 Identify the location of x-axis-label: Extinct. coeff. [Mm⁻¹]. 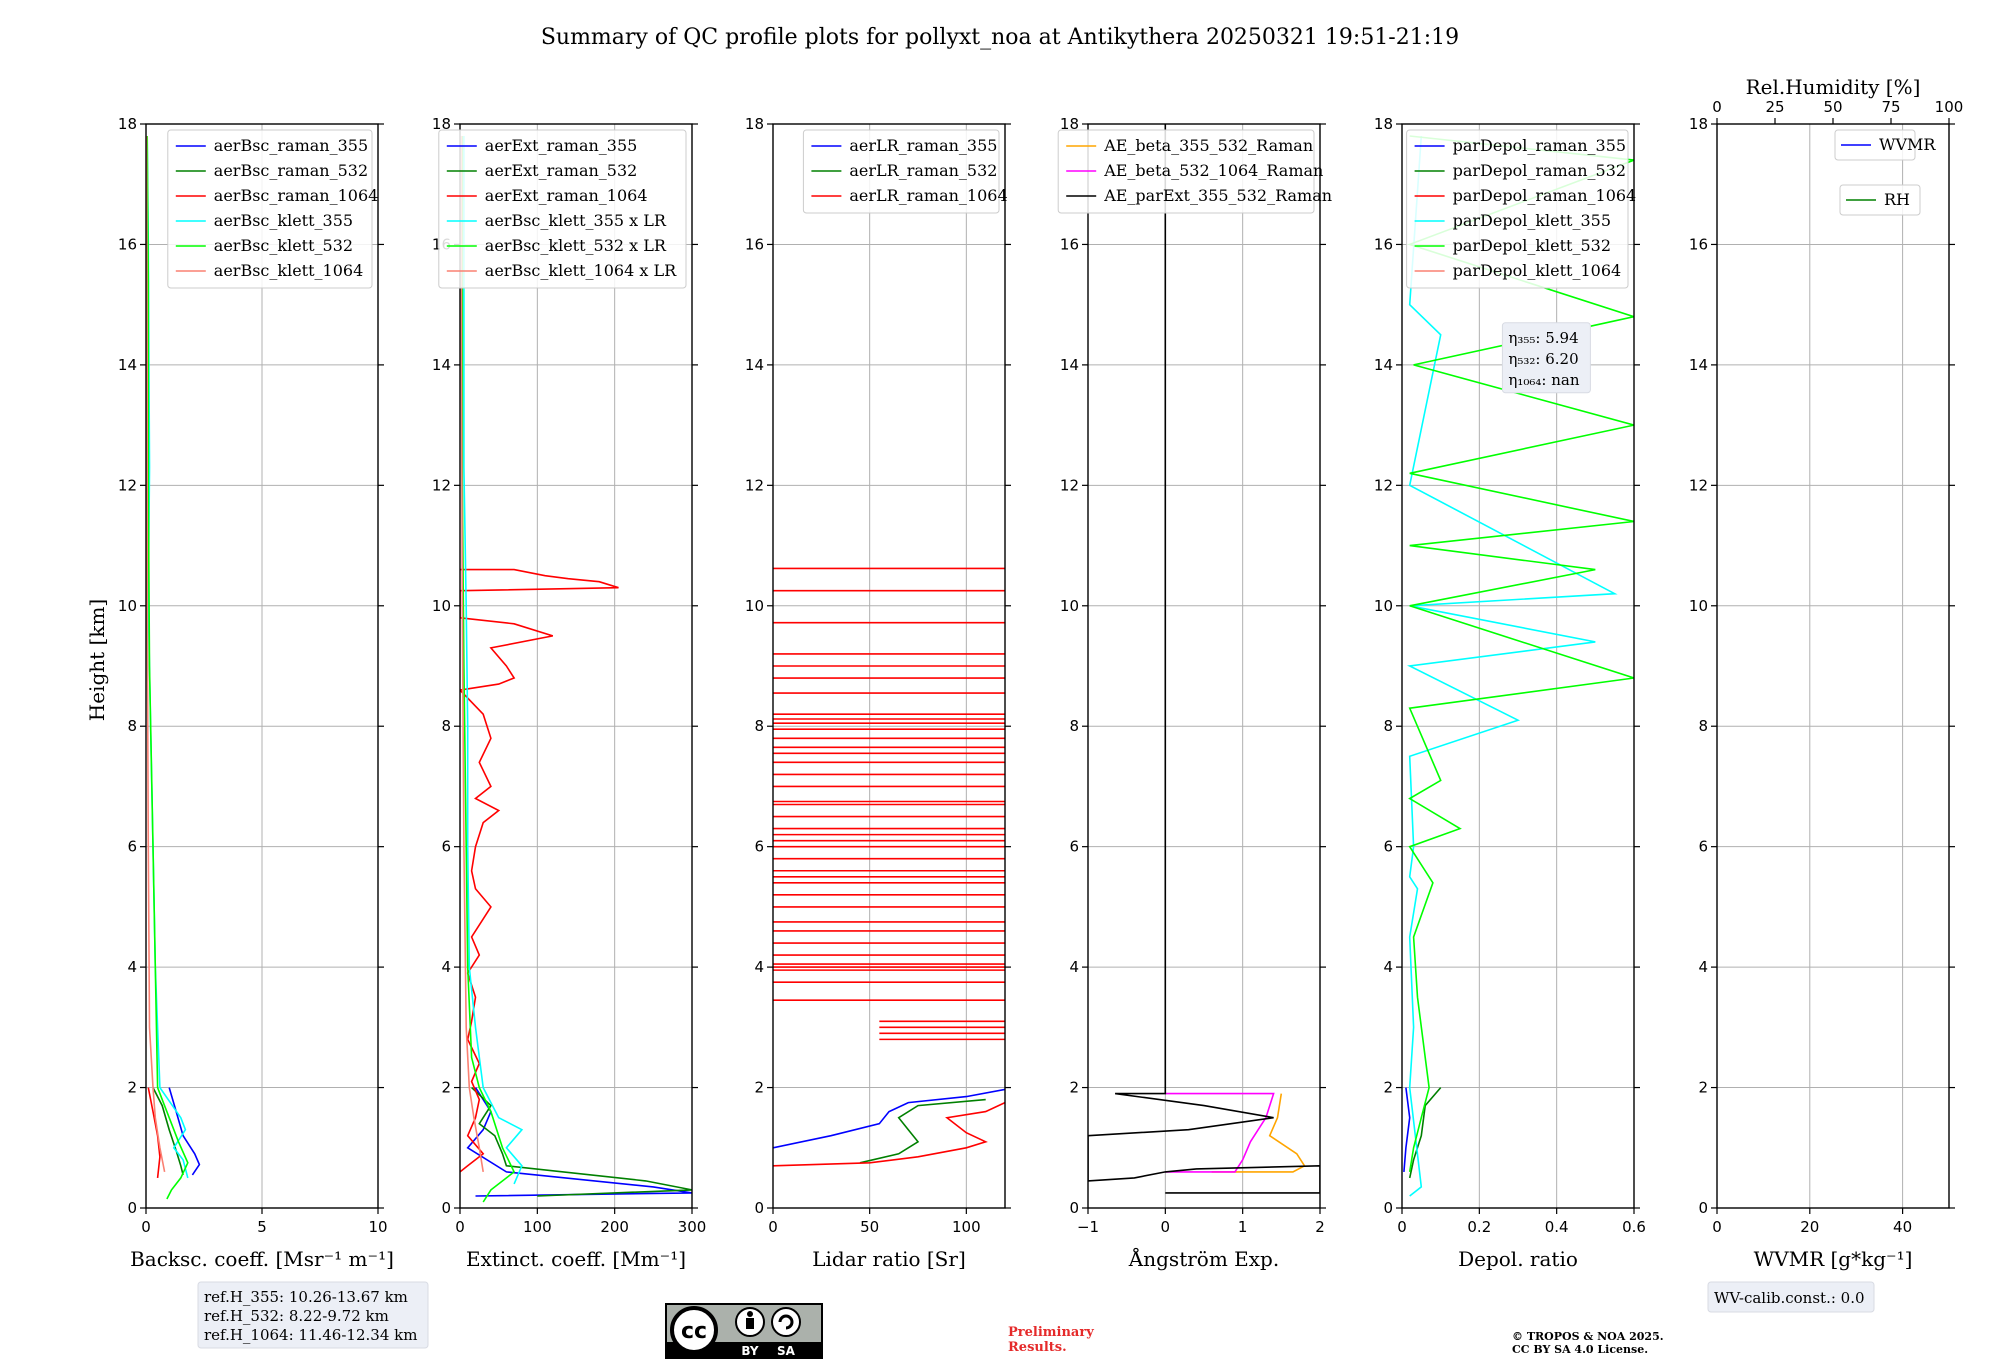
(576, 1259).